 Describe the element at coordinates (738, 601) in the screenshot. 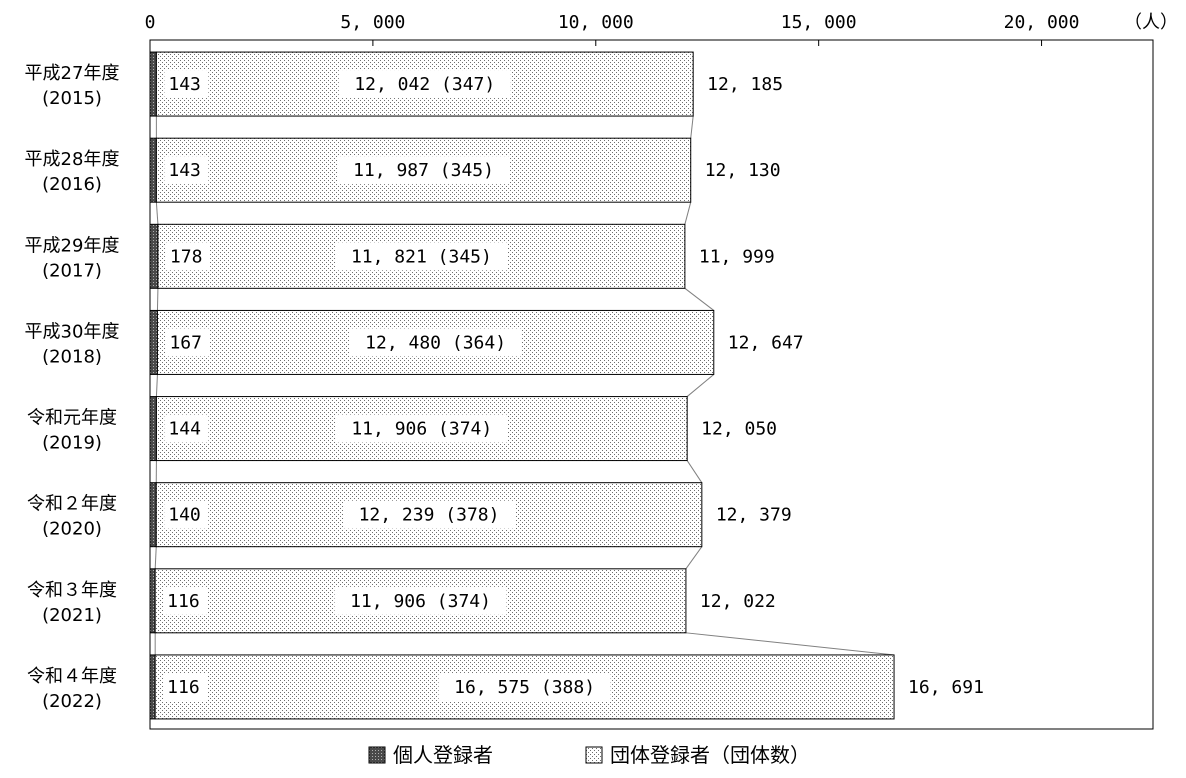

I see `total-value-label: 12, 022` at that location.